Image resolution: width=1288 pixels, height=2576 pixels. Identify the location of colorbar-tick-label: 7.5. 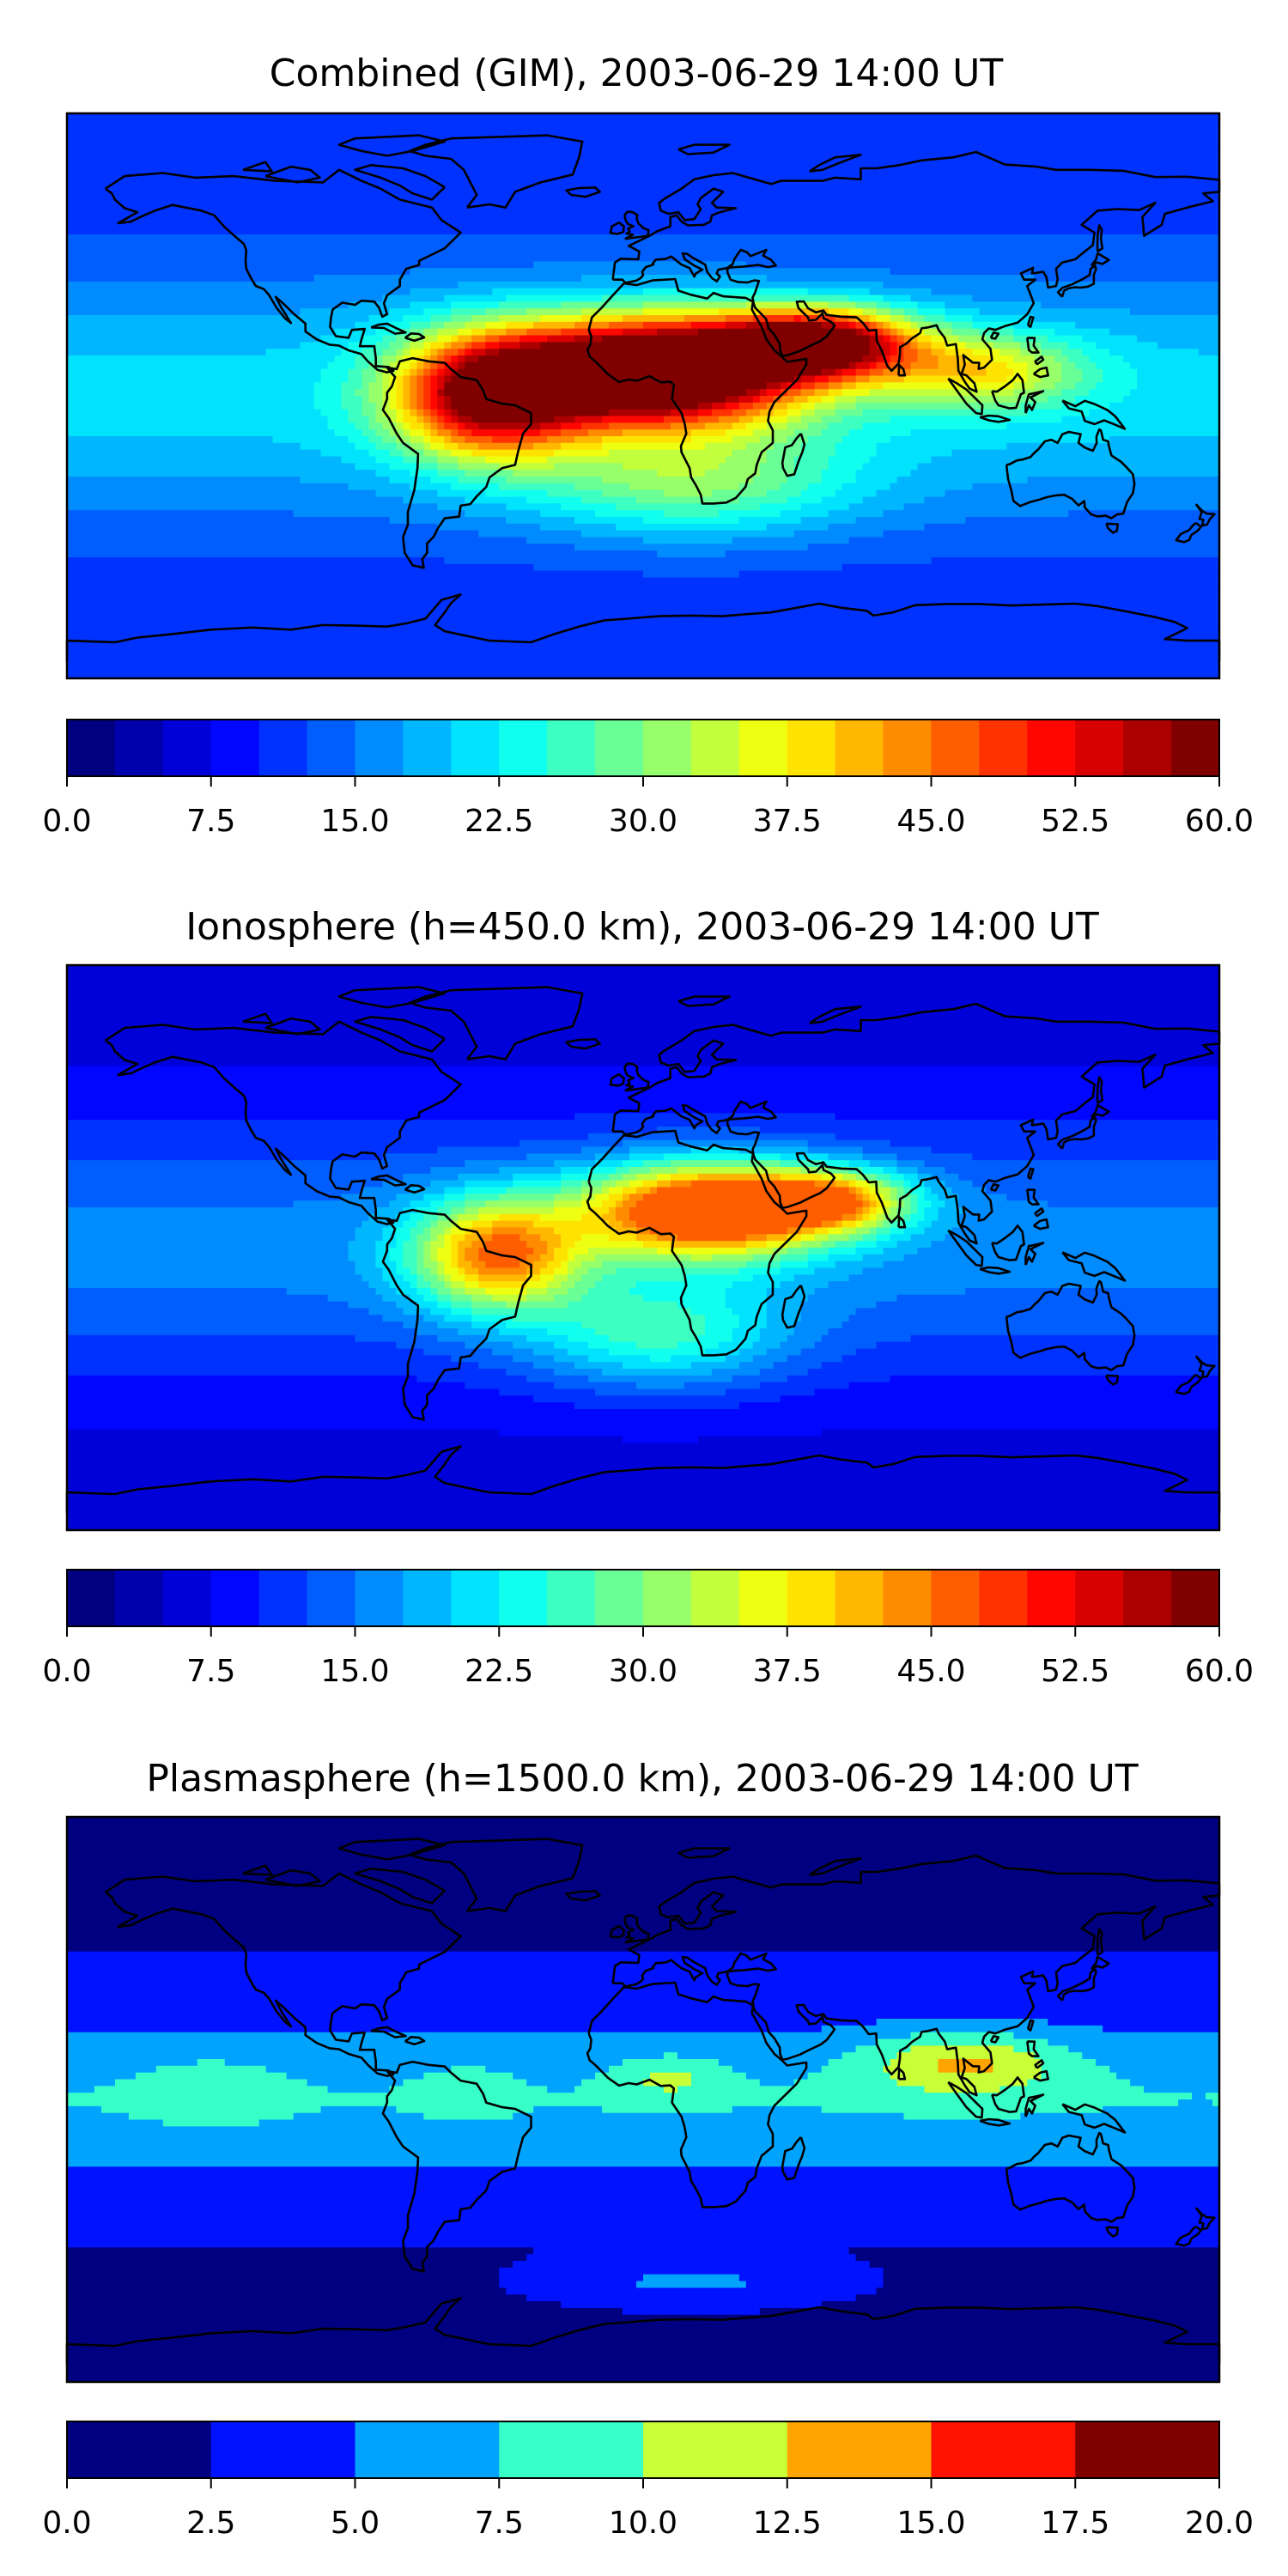
(210, 821).